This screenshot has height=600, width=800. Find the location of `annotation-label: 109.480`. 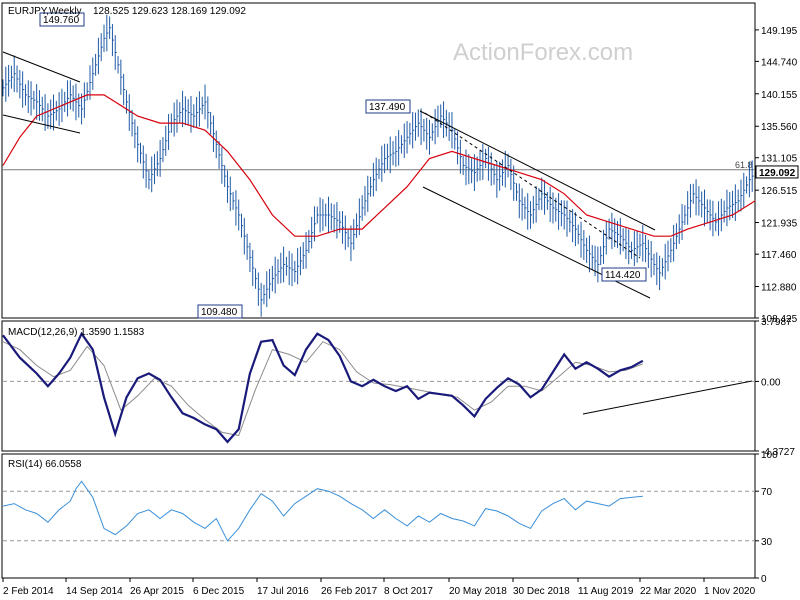

annotation-label: 109.480 is located at coordinates (219, 312).